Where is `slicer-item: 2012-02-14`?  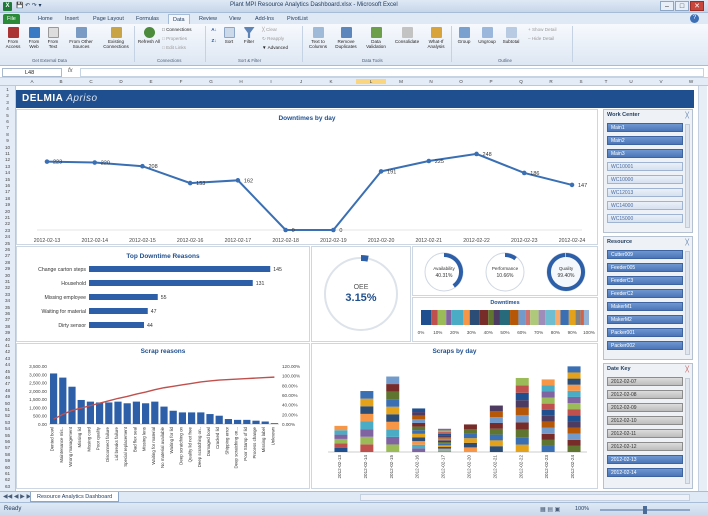 slicer-item: 2012-02-14 is located at coordinates (645, 472).